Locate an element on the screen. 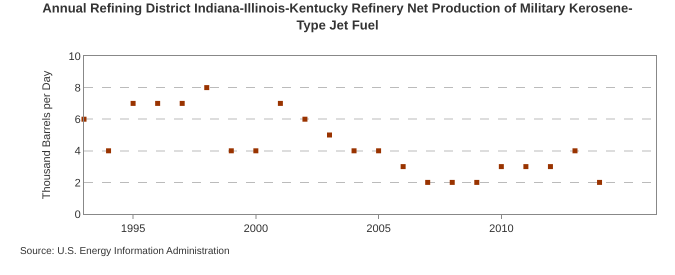 This screenshot has height=275, width=675. chart-title: Annual Refining District Indiana-Illinois-Kentucky Refinery Net Production of Military Kerosene-Type Jet Fuel is located at coordinates (337, 16).